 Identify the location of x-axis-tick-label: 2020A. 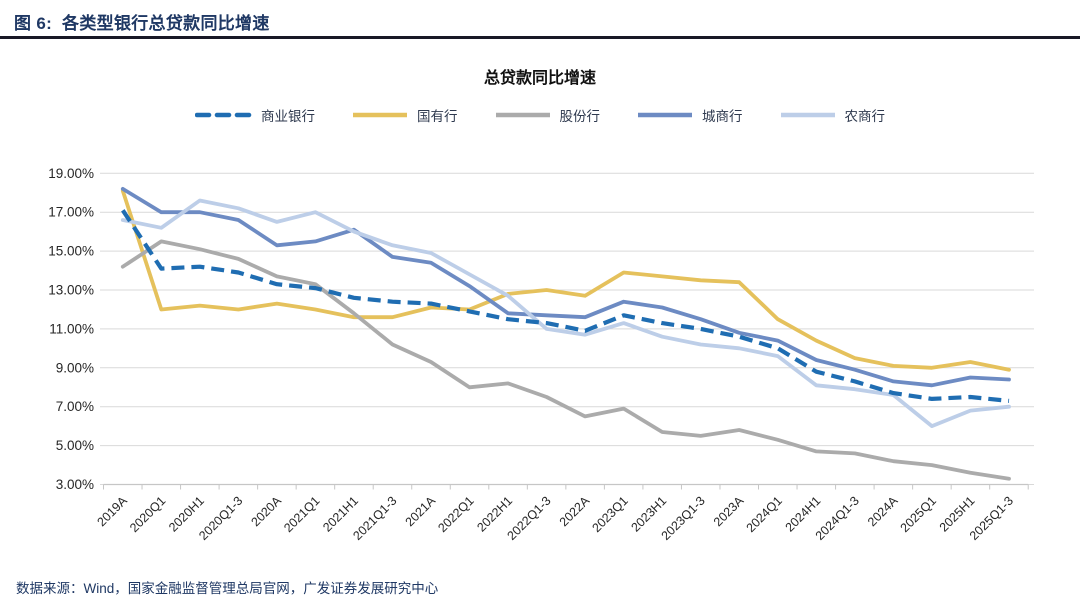
(267, 511).